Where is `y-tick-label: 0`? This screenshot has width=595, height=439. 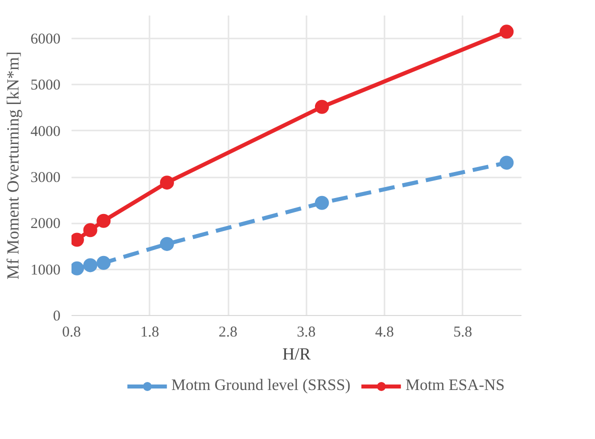 y-tick-label: 0 is located at coordinates (56, 316).